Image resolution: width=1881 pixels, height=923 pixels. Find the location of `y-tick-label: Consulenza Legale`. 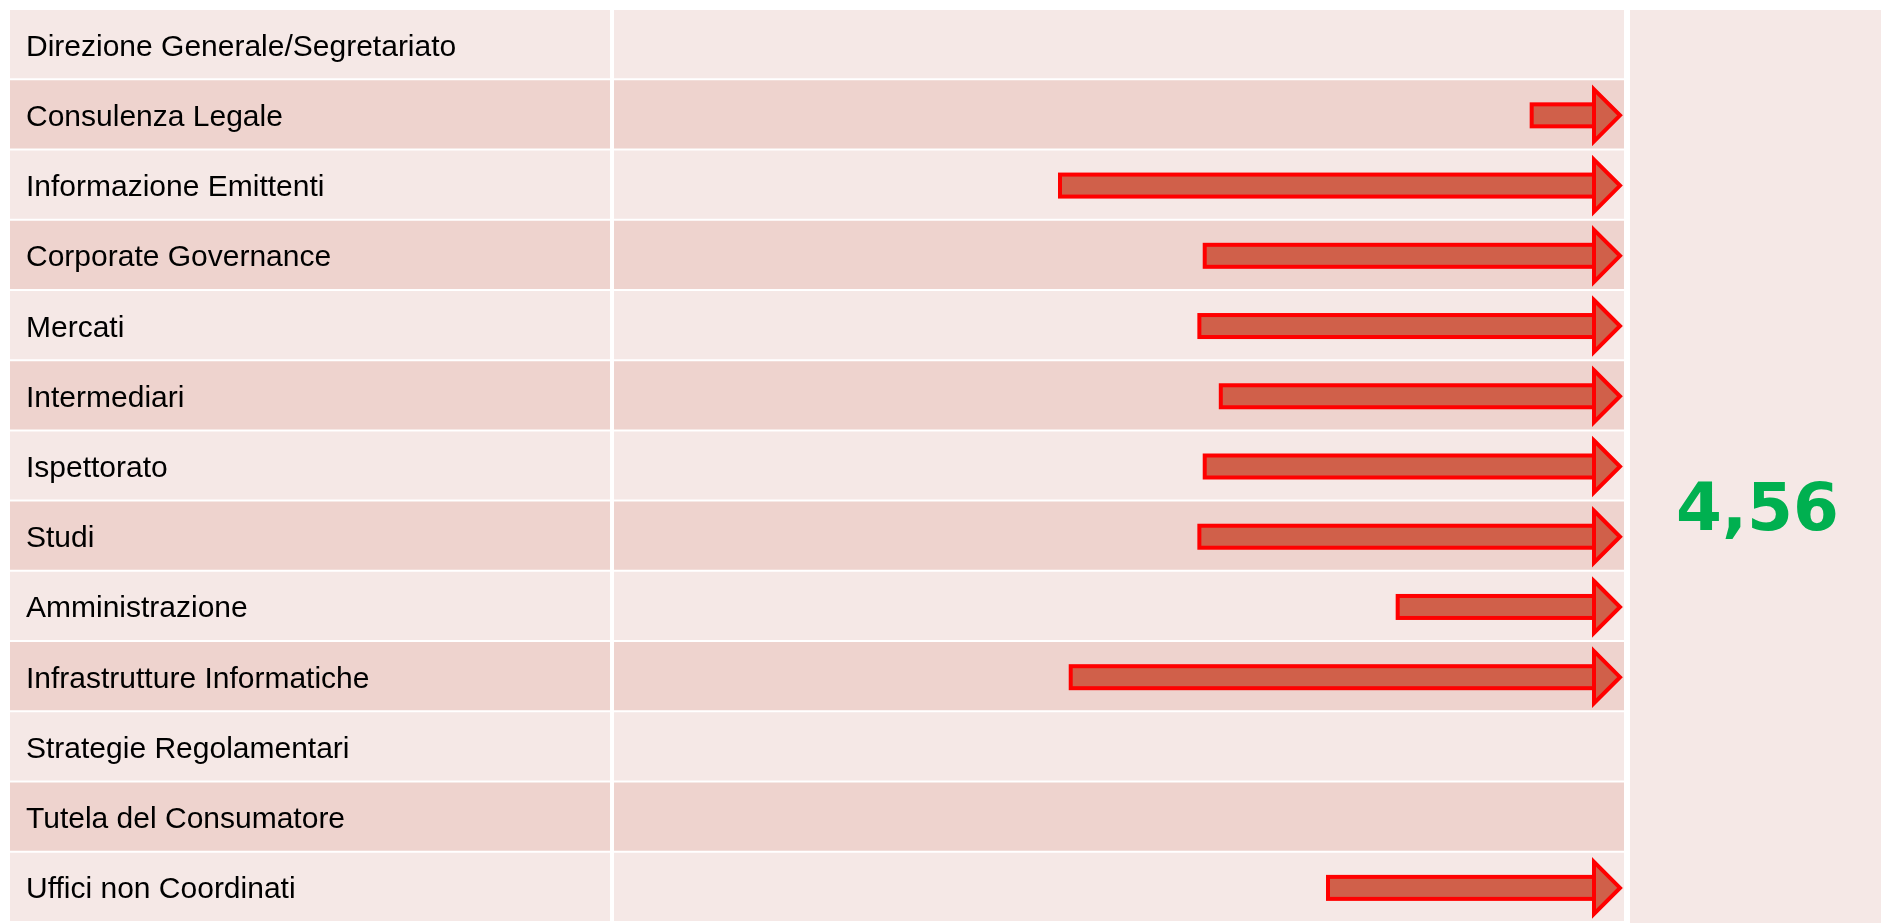

y-tick-label: Consulenza Legale is located at coordinates (154, 115).